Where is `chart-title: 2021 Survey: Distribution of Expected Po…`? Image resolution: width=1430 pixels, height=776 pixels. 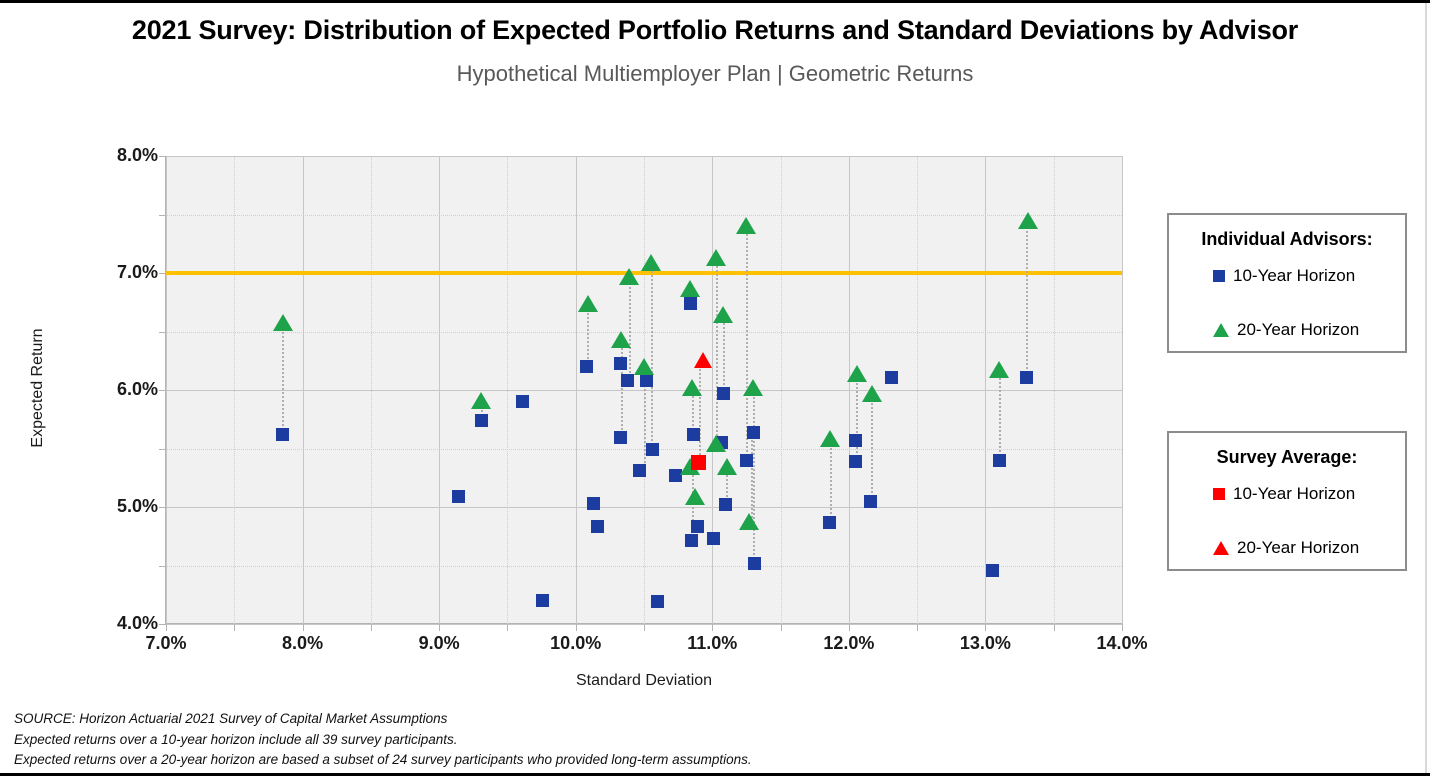 chart-title: 2021 Survey: Distribution of Expected Po… is located at coordinates (715, 30).